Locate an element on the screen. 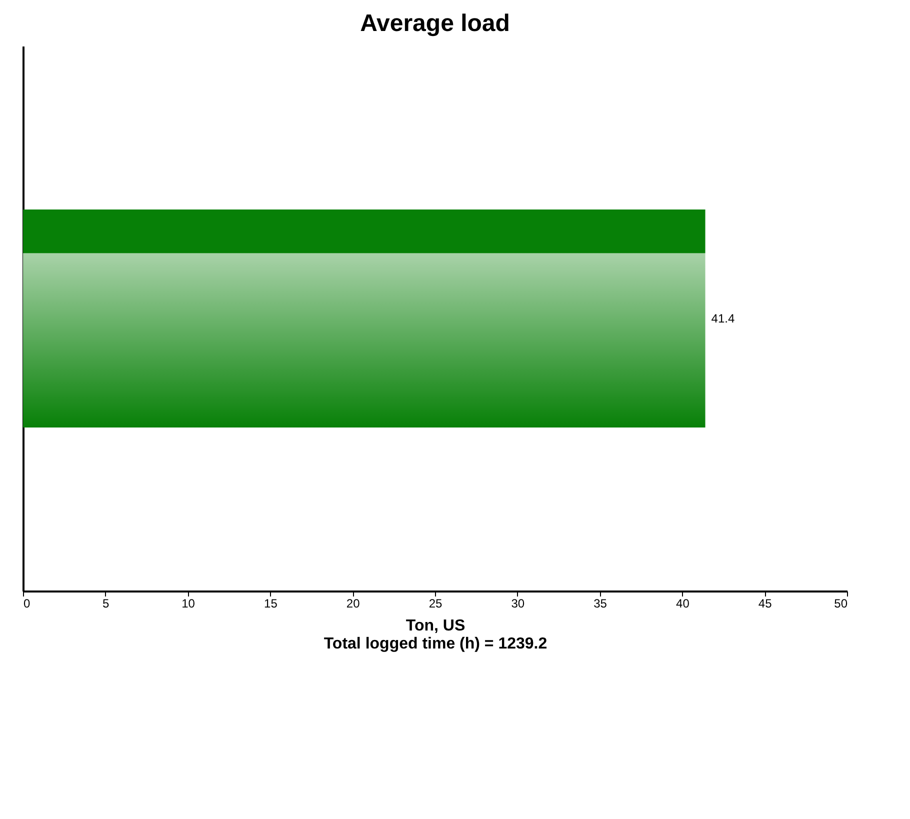  x-tick-label: 30 is located at coordinates (518, 603).